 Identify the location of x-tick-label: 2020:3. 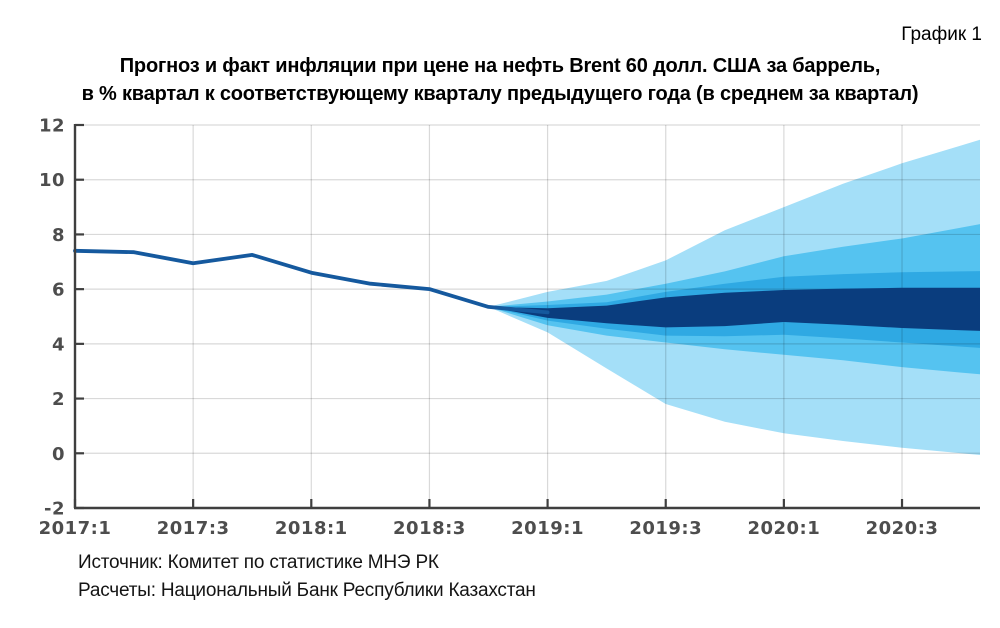
(902, 528).